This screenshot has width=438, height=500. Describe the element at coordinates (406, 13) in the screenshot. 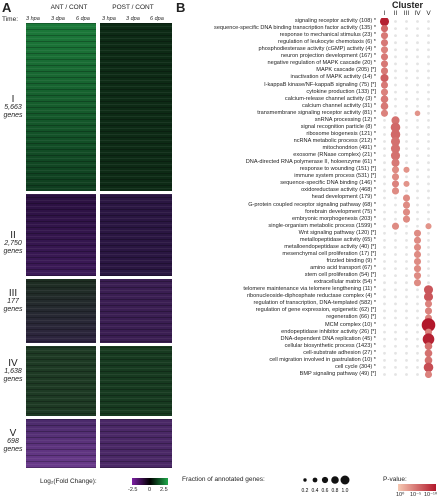

I see `cluster-column-label: III` at that location.